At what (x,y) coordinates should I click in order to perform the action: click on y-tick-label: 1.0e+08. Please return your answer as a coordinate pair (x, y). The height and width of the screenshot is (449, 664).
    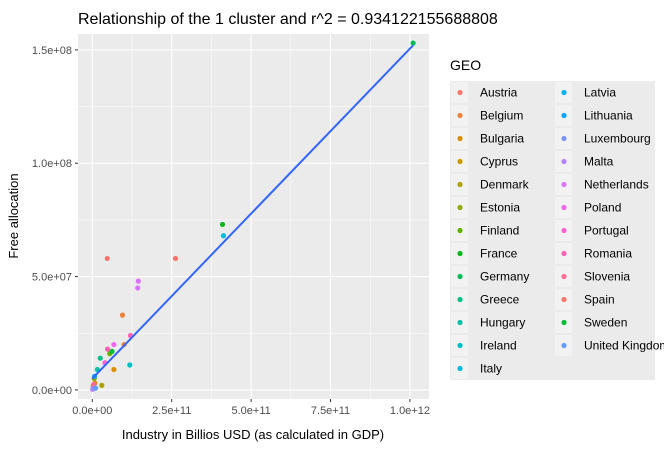
    Looking at the image, I should click on (52, 164).